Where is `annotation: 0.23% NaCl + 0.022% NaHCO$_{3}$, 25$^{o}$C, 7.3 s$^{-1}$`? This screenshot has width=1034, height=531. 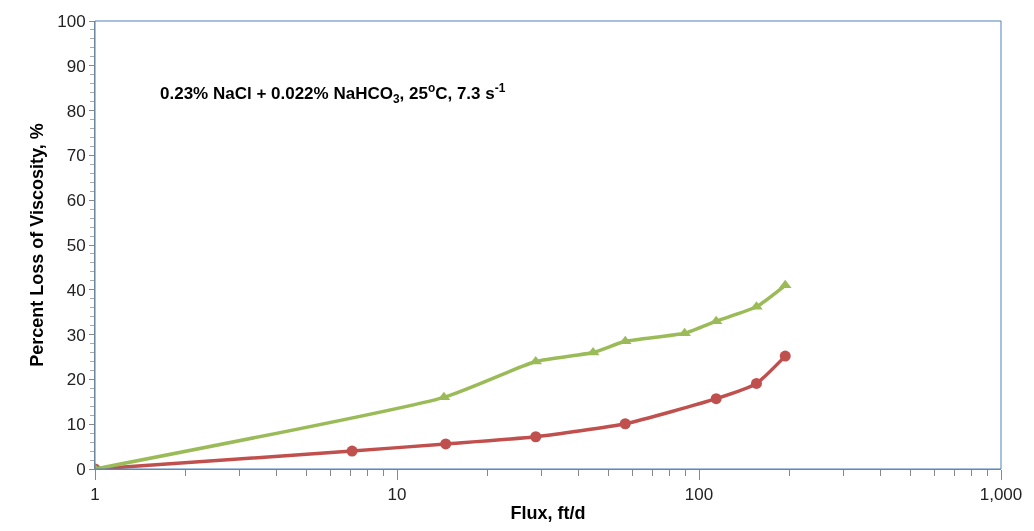 annotation: 0.23% NaCl + 0.022% NaHCO$_{3}$, 25$^{o}$C, 7.3 s$^{-1}$ is located at coordinates (333, 93).